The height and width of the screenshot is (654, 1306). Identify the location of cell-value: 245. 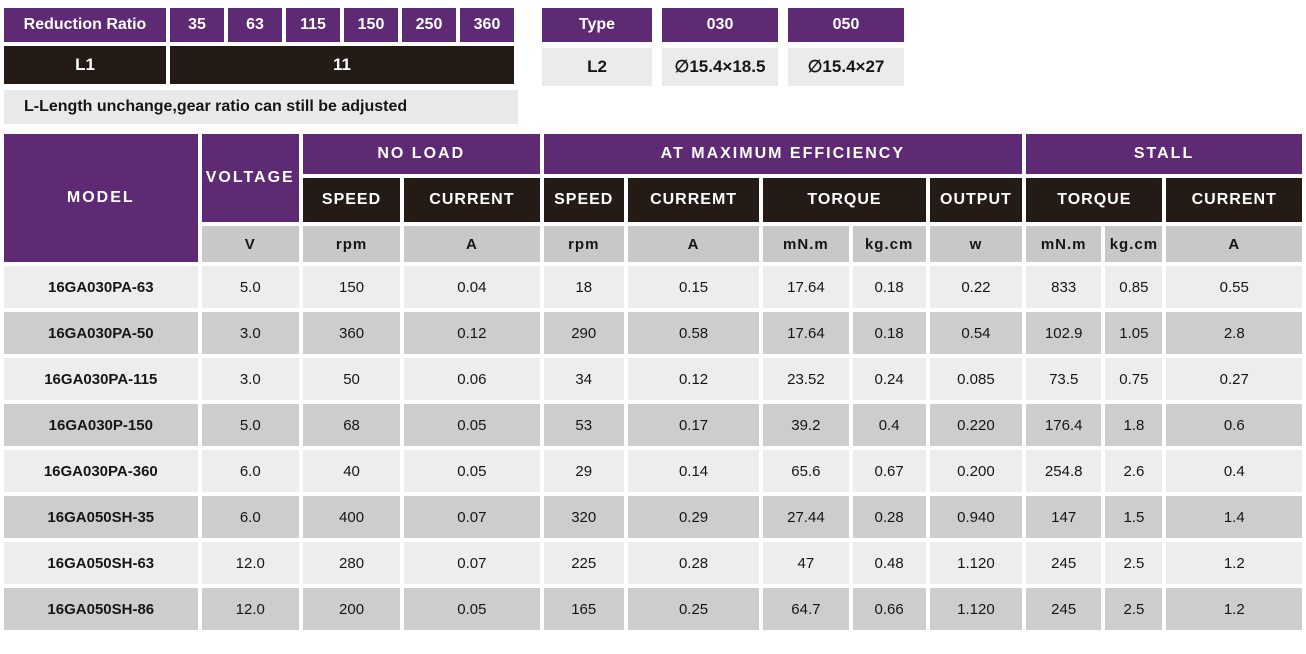
(1064, 563).